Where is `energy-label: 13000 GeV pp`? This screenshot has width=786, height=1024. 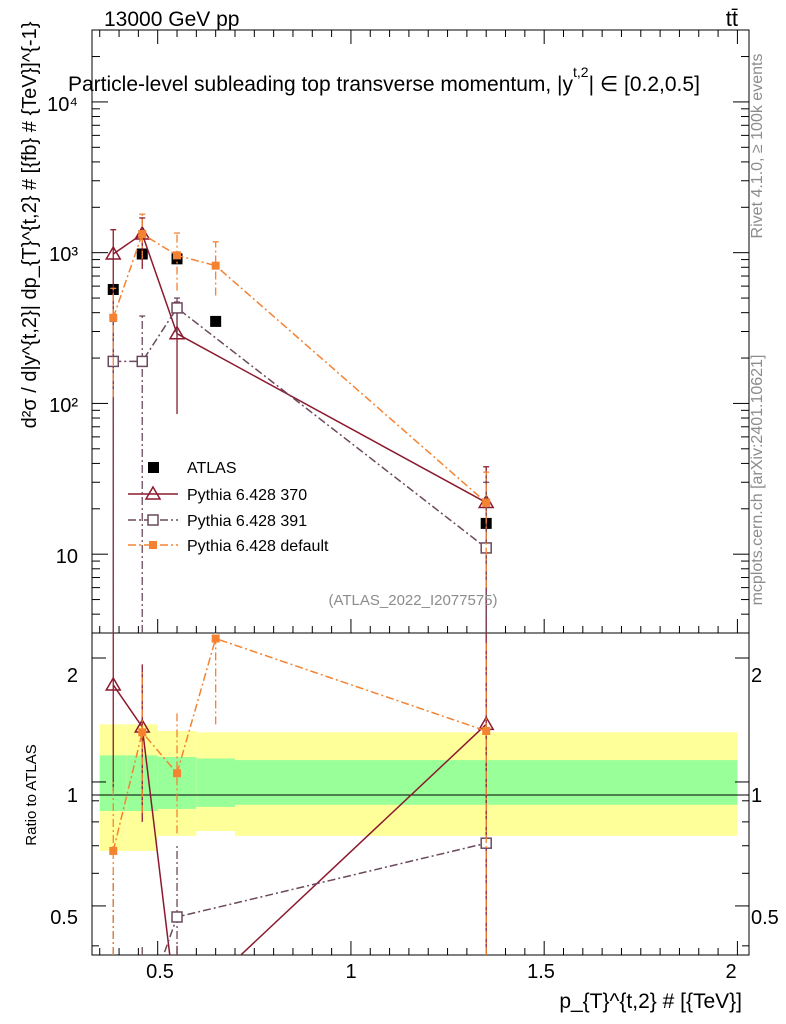 energy-label: 13000 GeV pp is located at coordinates (171, 19).